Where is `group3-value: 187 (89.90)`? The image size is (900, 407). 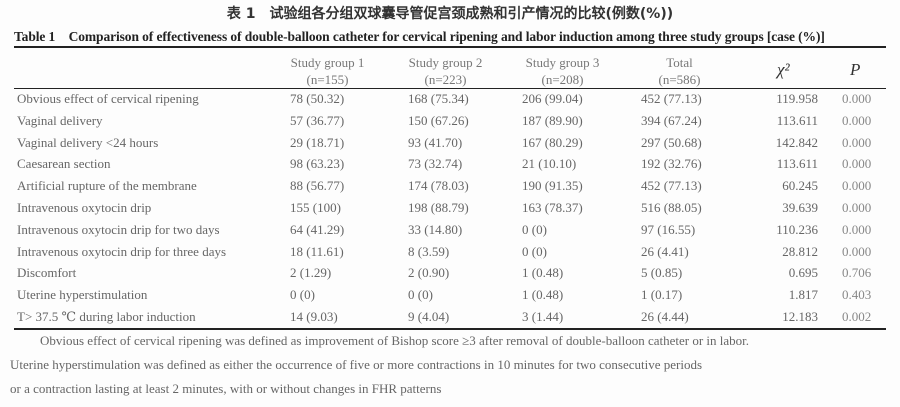 group3-value: 187 (89.90) is located at coordinates (552, 120).